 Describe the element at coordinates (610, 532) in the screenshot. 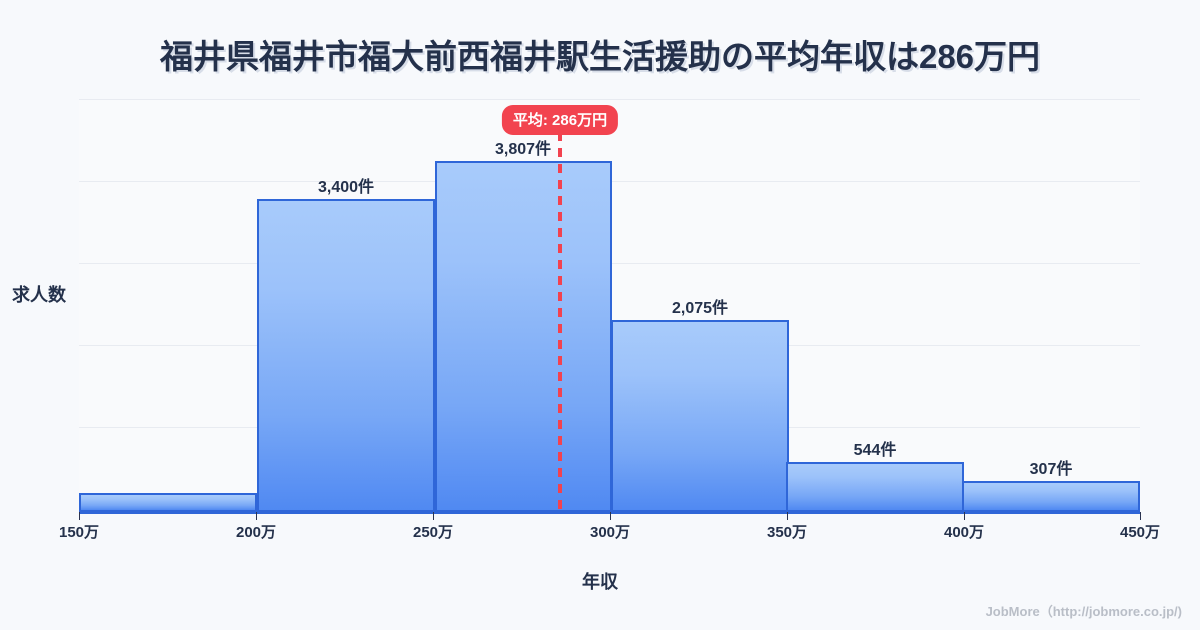

I see `x-tick-label: 300万` at that location.